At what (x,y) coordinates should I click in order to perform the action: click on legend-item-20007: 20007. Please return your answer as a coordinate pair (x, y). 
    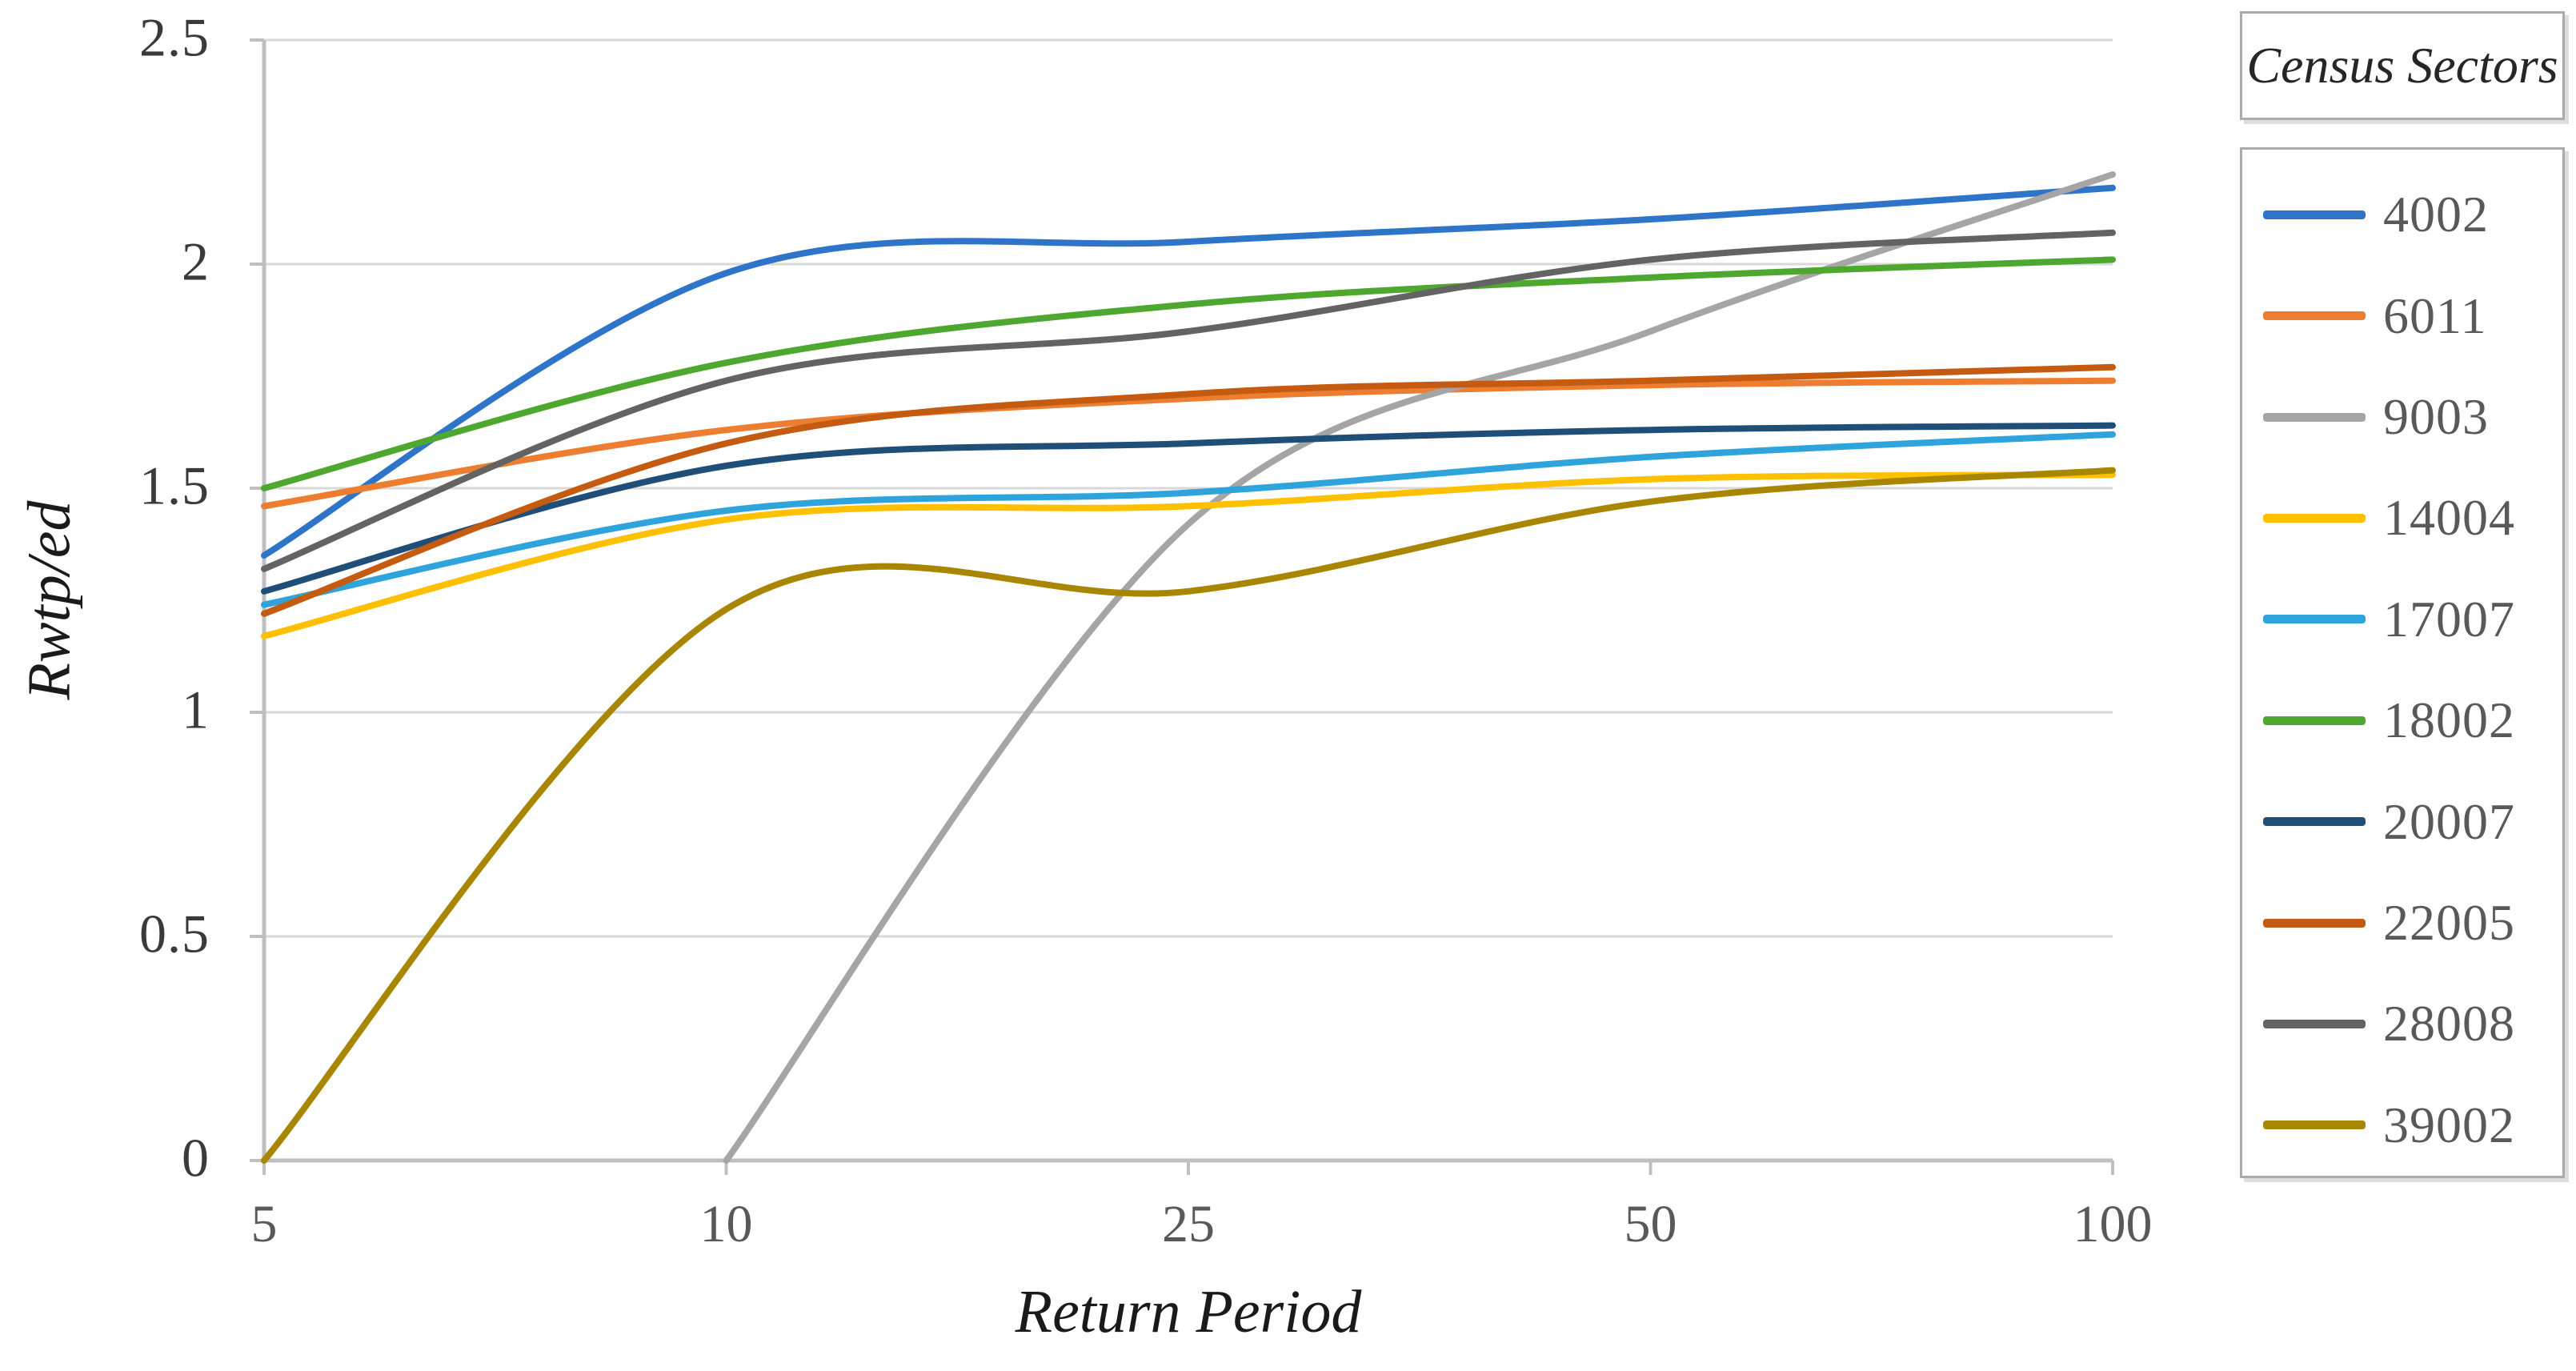
    Looking at the image, I should click on (2402, 821).